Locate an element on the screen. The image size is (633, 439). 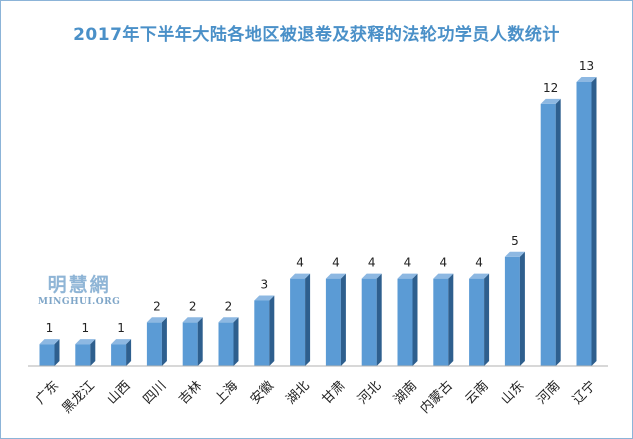
category-label: 河南 is located at coordinates (549, 393).